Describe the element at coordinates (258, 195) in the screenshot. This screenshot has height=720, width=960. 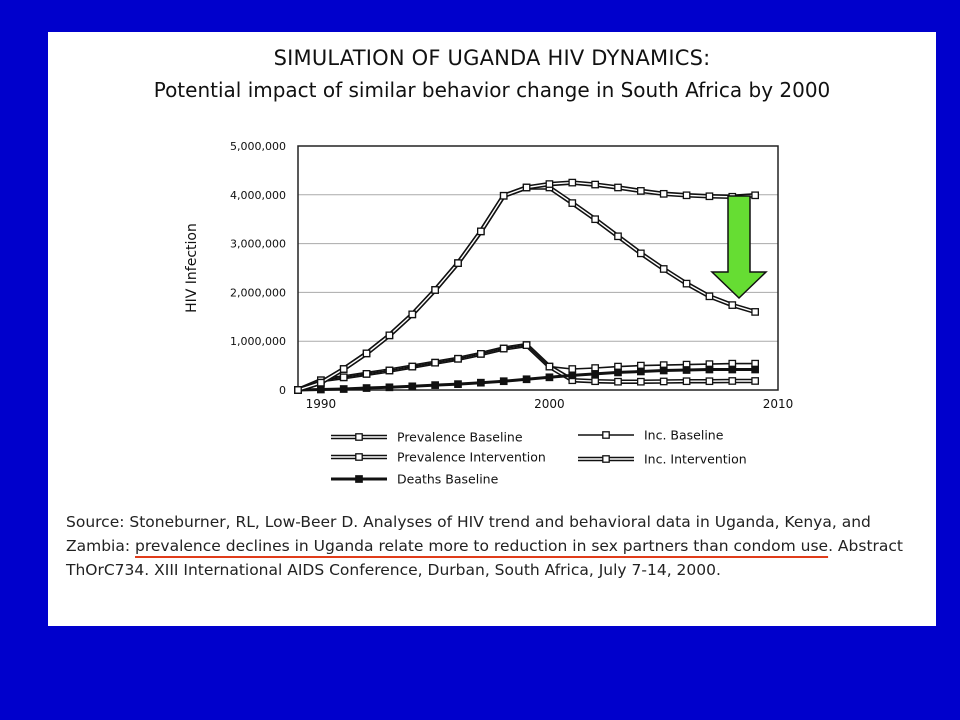
I see `y-tick-label: 4,000,000` at that location.